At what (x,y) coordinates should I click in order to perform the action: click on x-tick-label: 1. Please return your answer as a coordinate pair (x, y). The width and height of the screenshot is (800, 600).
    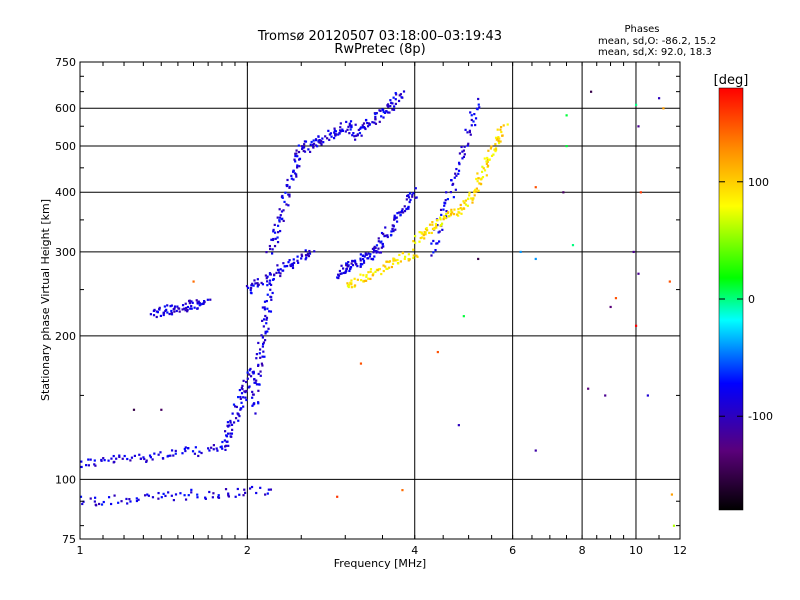
    Looking at the image, I should click on (80, 550).